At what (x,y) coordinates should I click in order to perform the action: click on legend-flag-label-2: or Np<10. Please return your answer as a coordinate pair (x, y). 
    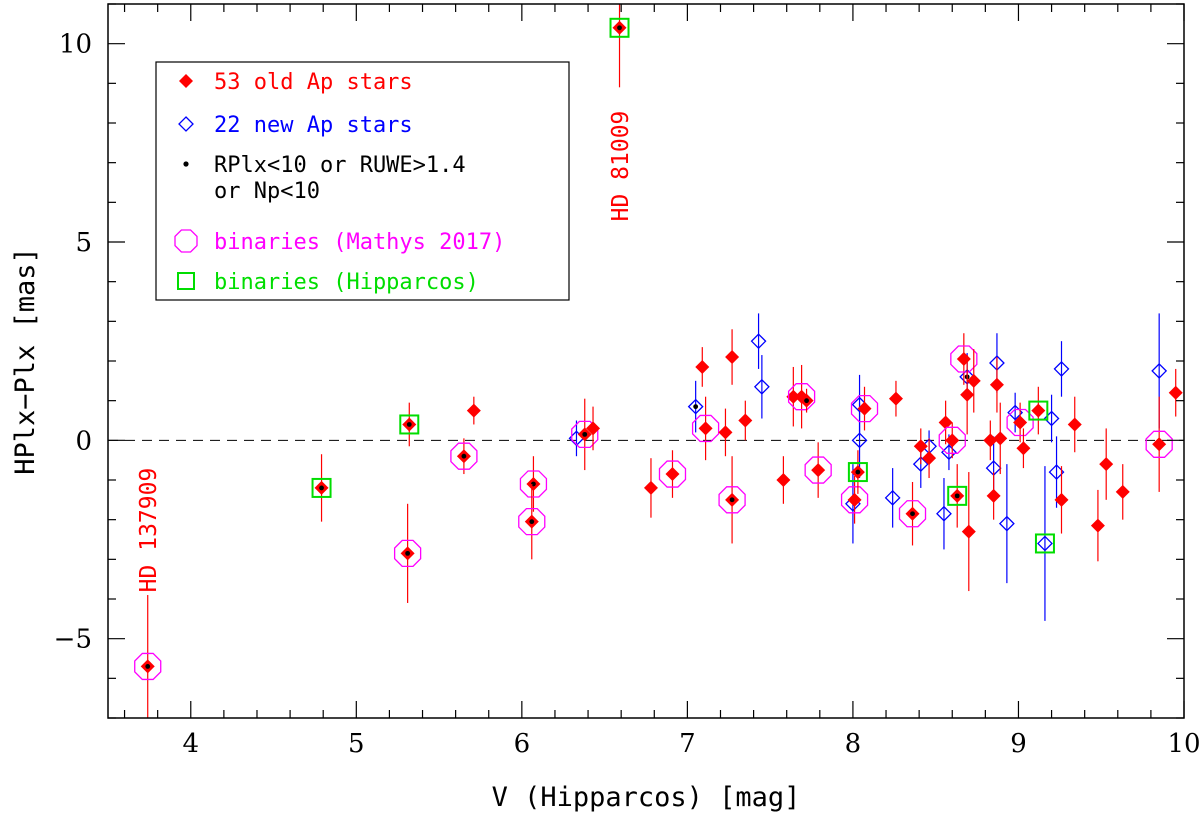
    Looking at the image, I should click on (267, 191).